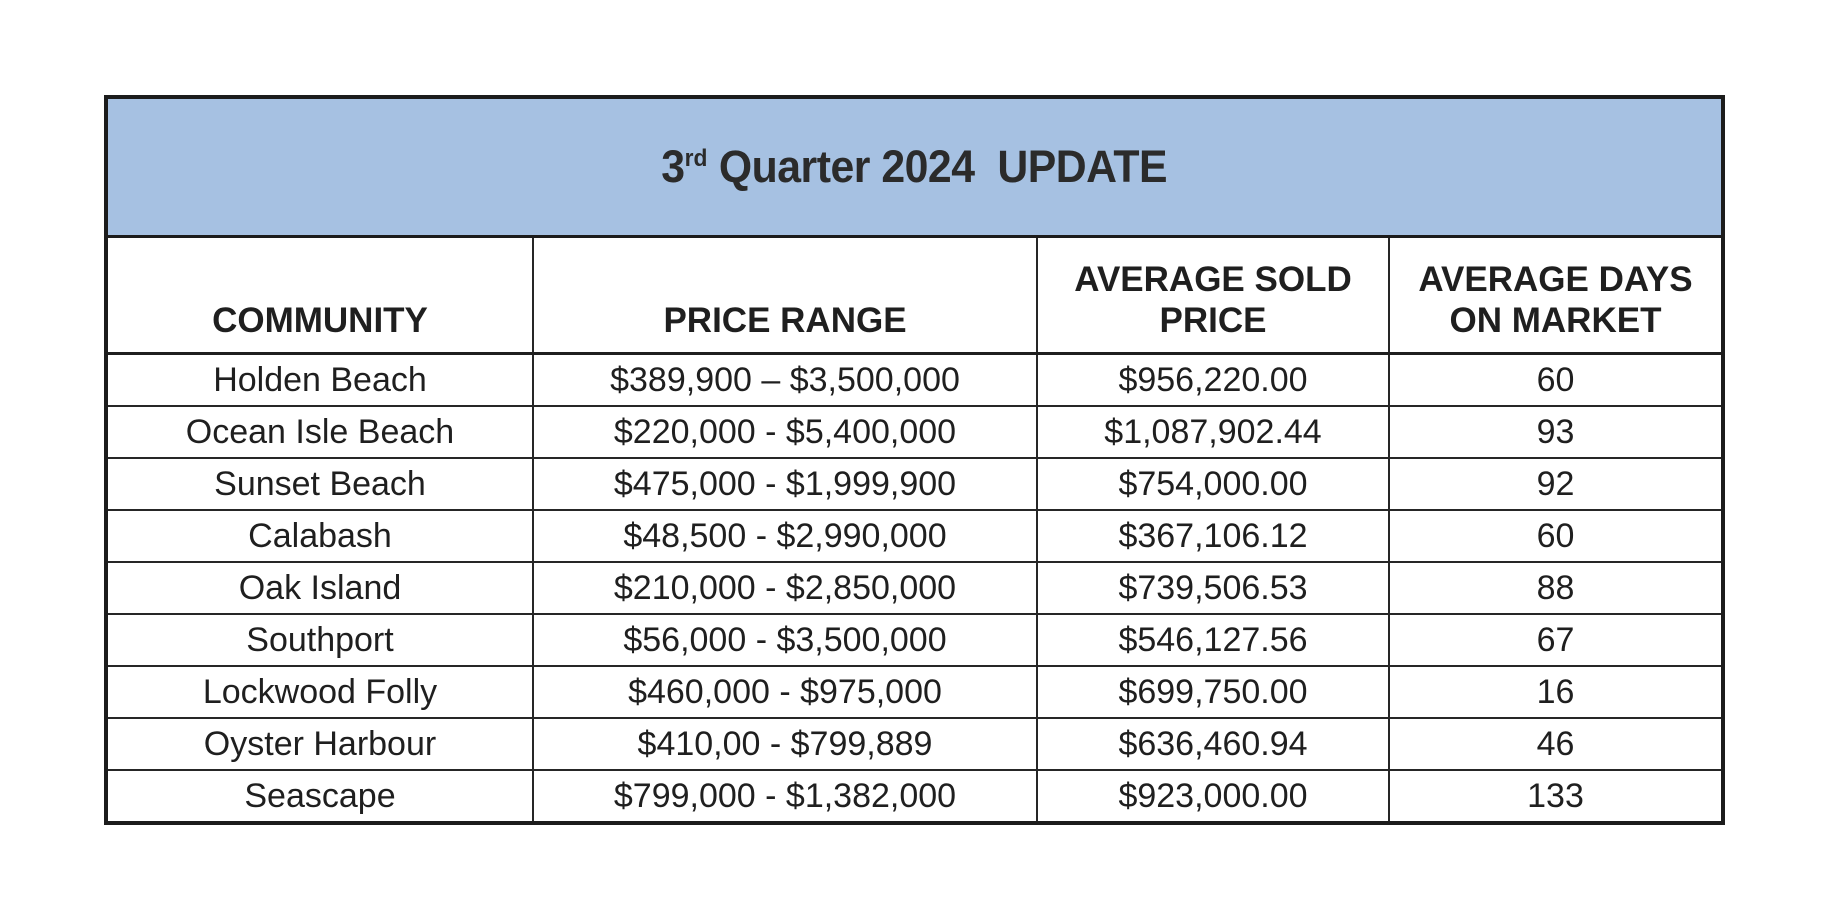 The image size is (1834, 922). I want to click on column-header-average-sold-price: AVERAGE SOLD PRICE, so click(1213, 295).